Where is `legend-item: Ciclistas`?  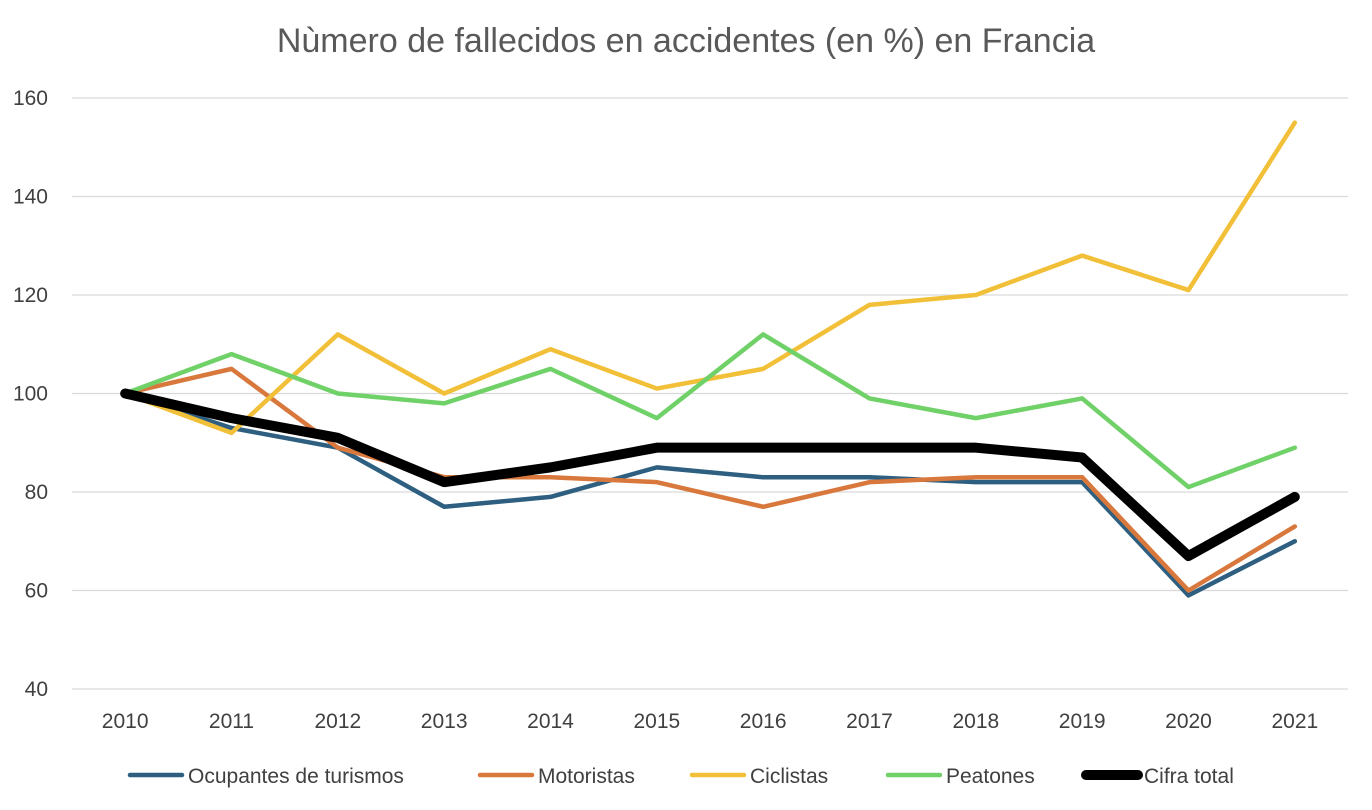 legend-item: Ciclistas is located at coordinates (758, 776).